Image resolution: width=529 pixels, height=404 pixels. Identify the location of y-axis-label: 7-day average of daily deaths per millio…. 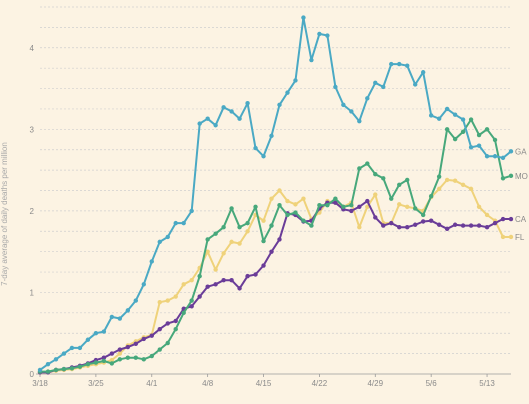
(4, 214).